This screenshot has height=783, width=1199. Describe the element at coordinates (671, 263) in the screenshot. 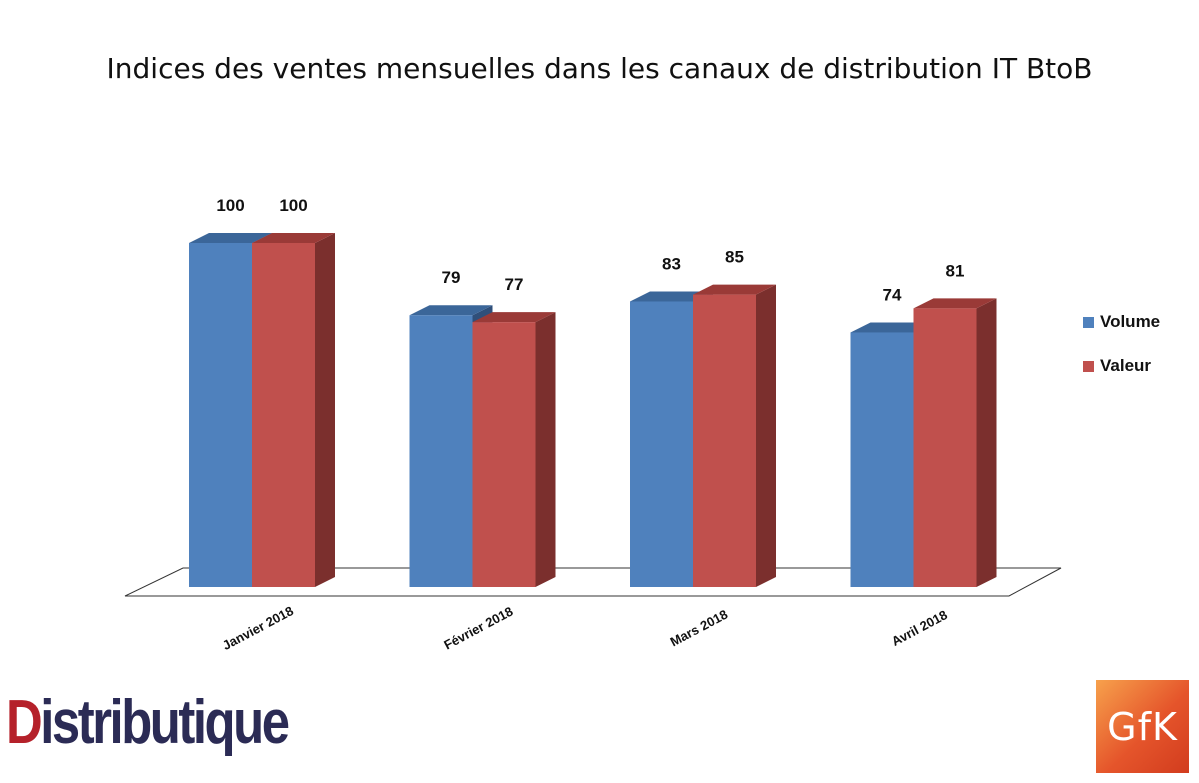

I see `data-label-volume-3: 83` at that location.